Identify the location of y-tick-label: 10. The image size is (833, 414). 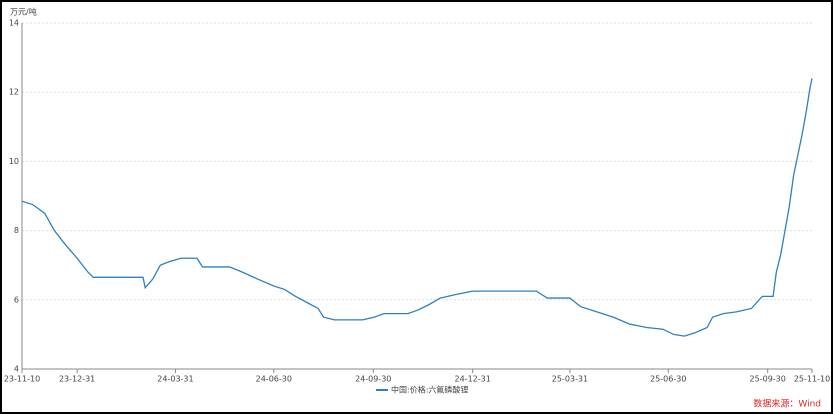
(14, 161).